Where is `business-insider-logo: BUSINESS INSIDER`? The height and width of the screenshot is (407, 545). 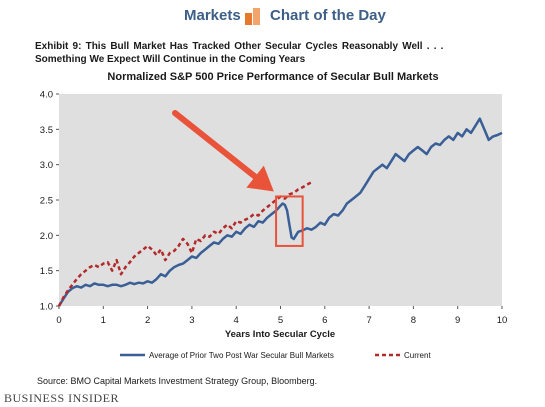
business-insider-logo: BUSINESS INSIDER is located at coordinates (62, 398).